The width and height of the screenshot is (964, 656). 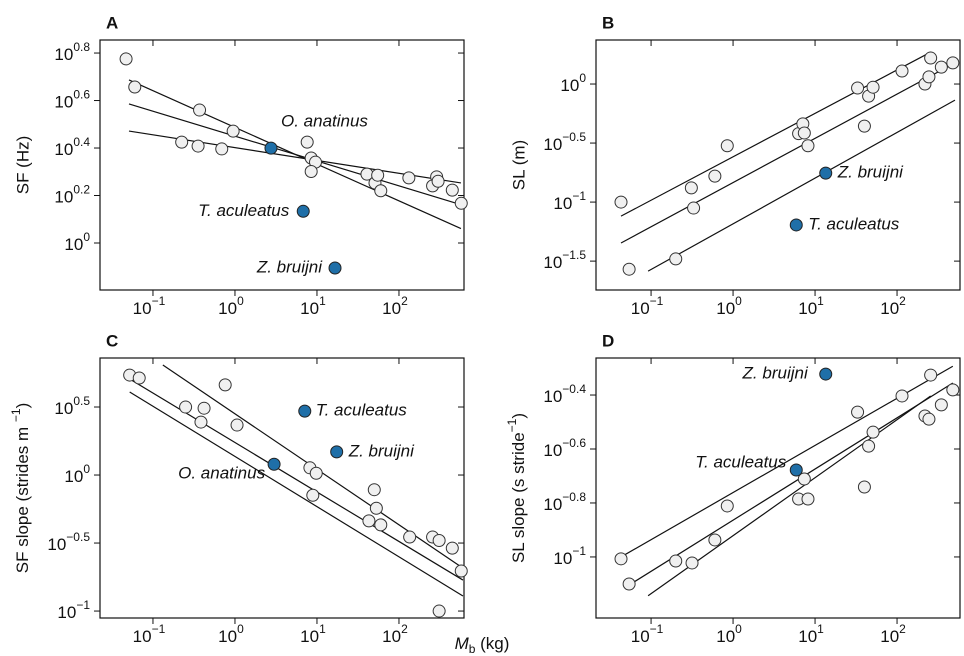 What do you see at coordinates (22, 406) in the screenshot?
I see `y-label-tail: )` at bounding box center [22, 406].